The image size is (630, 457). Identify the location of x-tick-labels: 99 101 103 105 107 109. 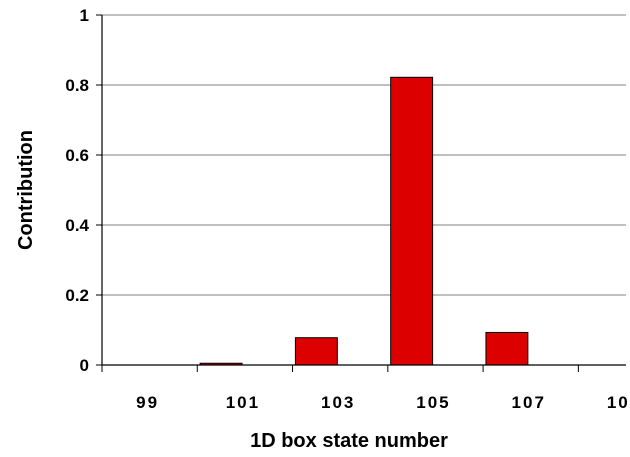
(383, 402).